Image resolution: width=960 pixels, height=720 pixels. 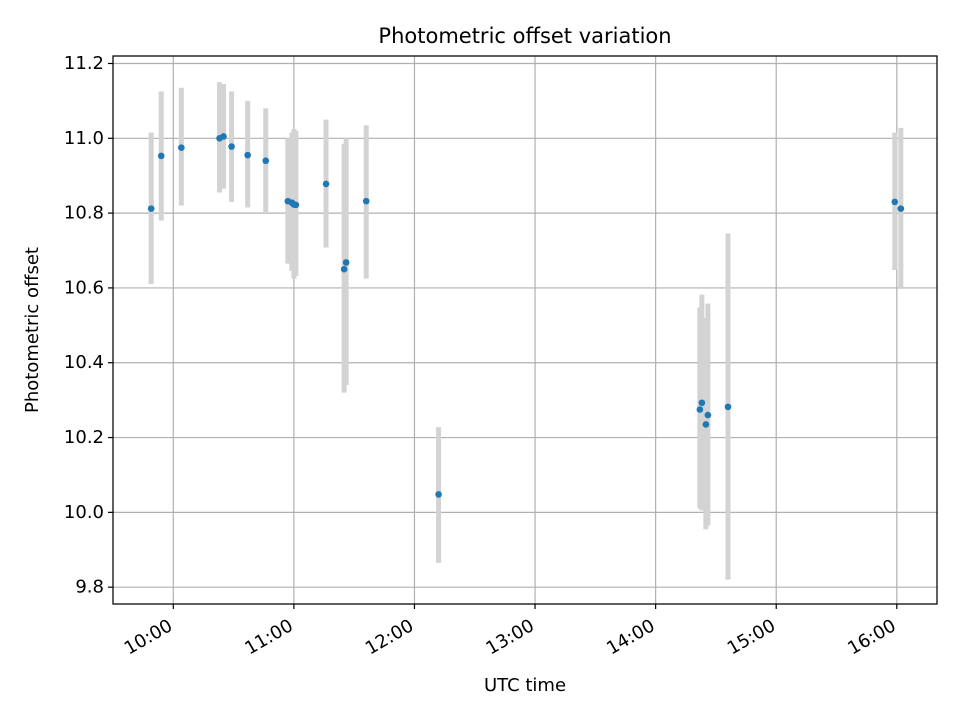 What do you see at coordinates (84, 362) in the screenshot?
I see `y-tick-label: 10.4` at bounding box center [84, 362].